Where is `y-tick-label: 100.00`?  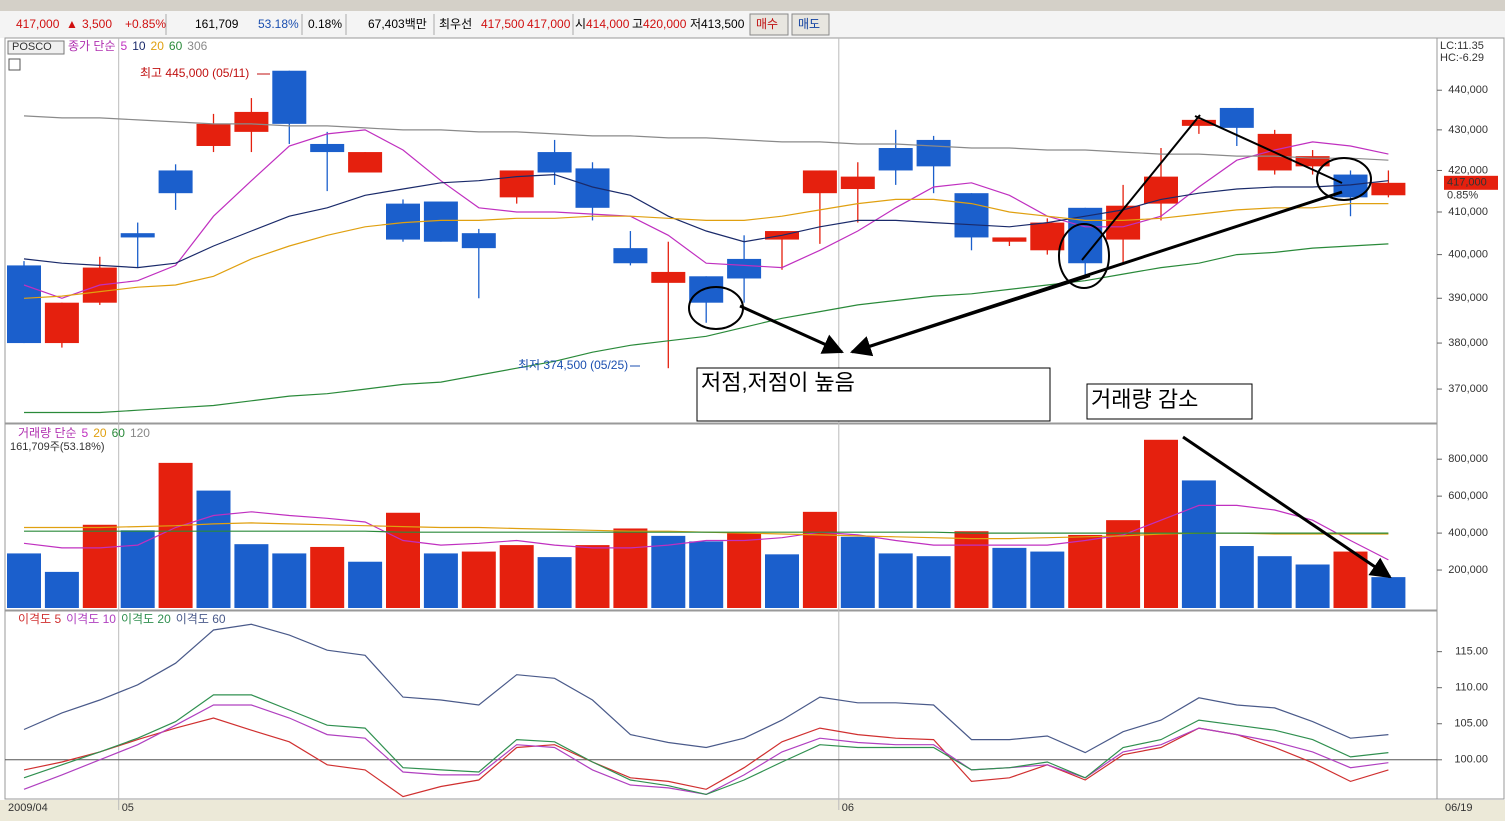
y-tick-label: 100.00 is located at coordinates (1471, 760).